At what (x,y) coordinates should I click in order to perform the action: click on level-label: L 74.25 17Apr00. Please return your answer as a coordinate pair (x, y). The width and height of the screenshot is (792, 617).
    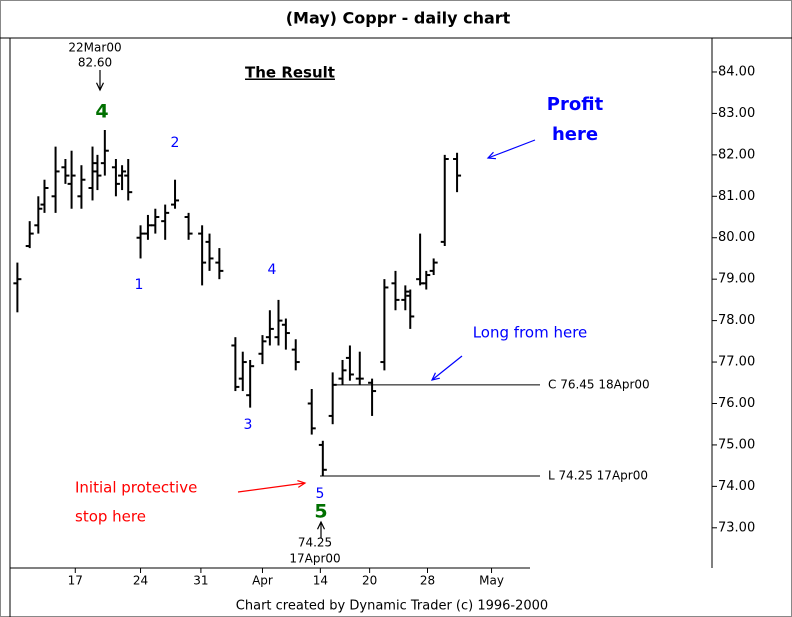
    Looking at the image, I should click on (598, 476).